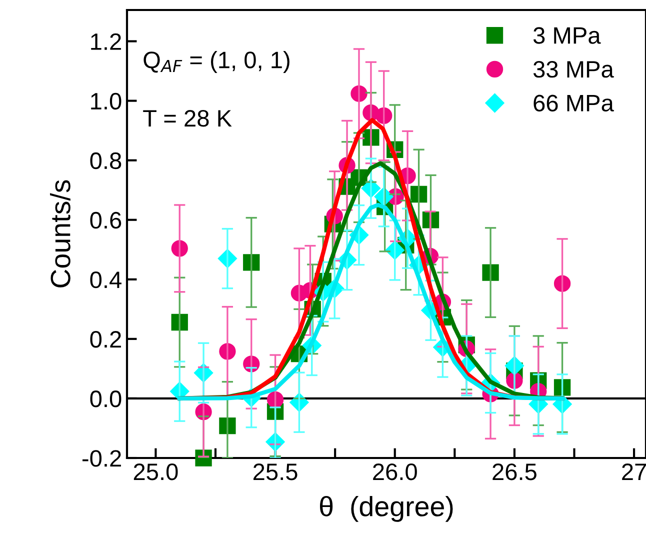  Describe the element at coordinates (634, 471) in the screenshot. I see `x-tick-label: 27` at that location.